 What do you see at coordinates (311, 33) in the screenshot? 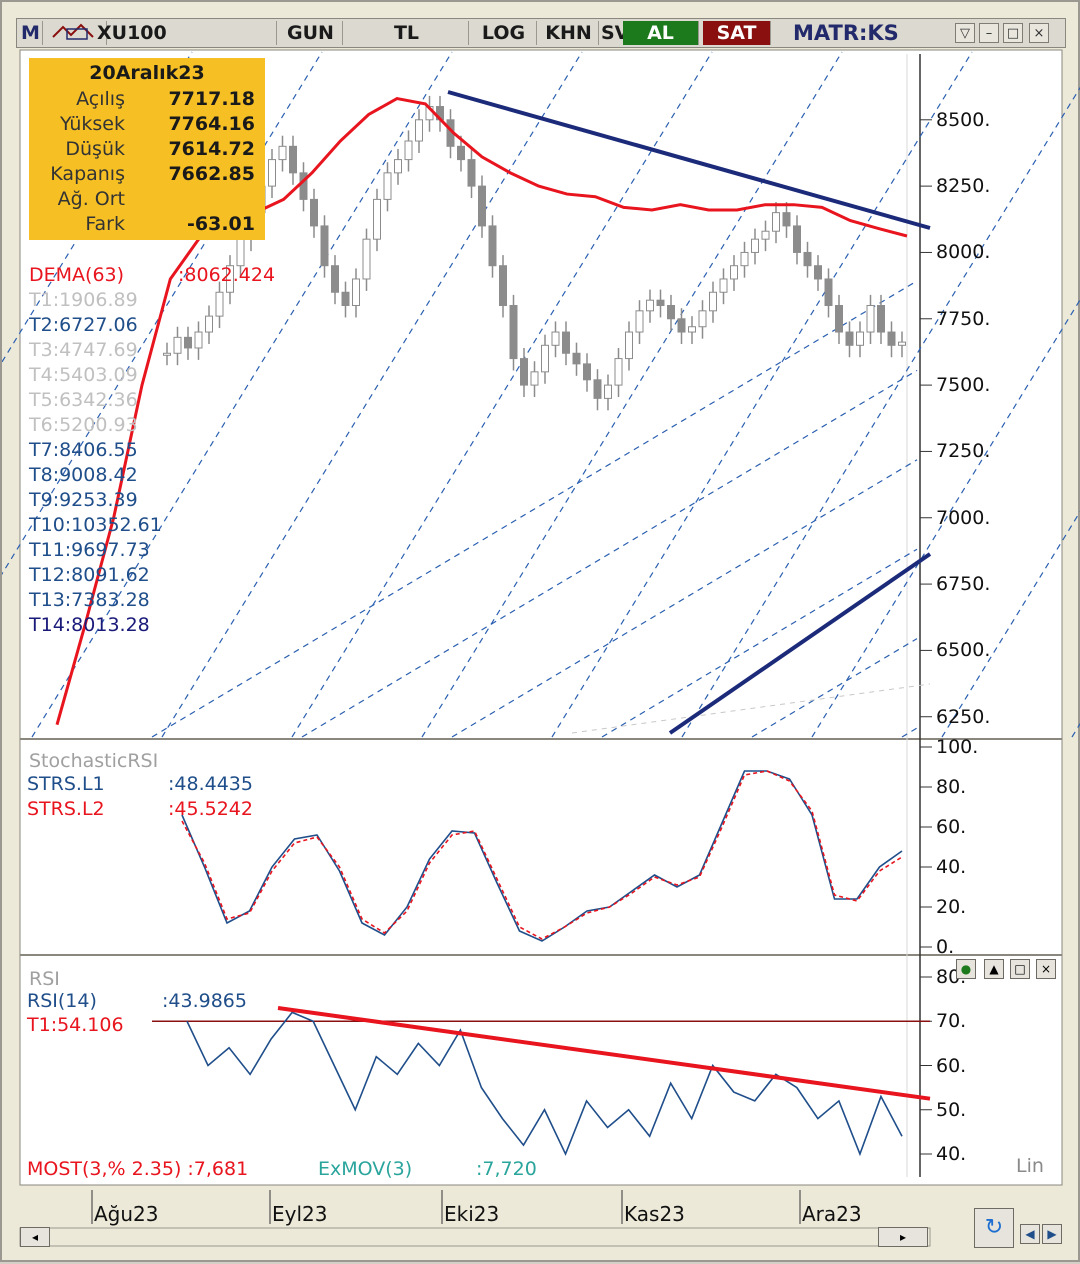
I see `period-button: GUN` at bounding box center [311, 33].